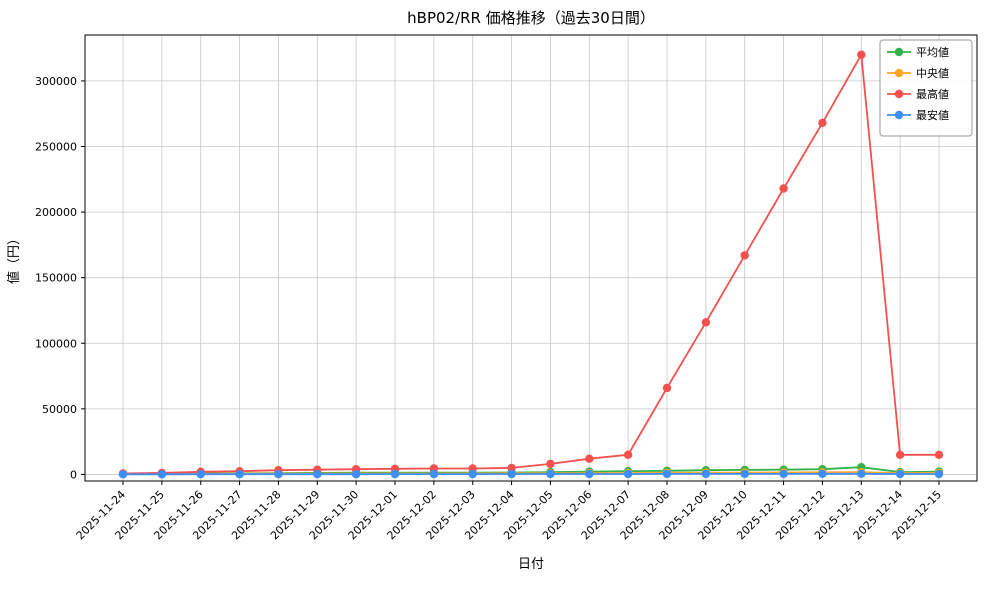  I want to click on legend-marker-average, so click(899, 52).